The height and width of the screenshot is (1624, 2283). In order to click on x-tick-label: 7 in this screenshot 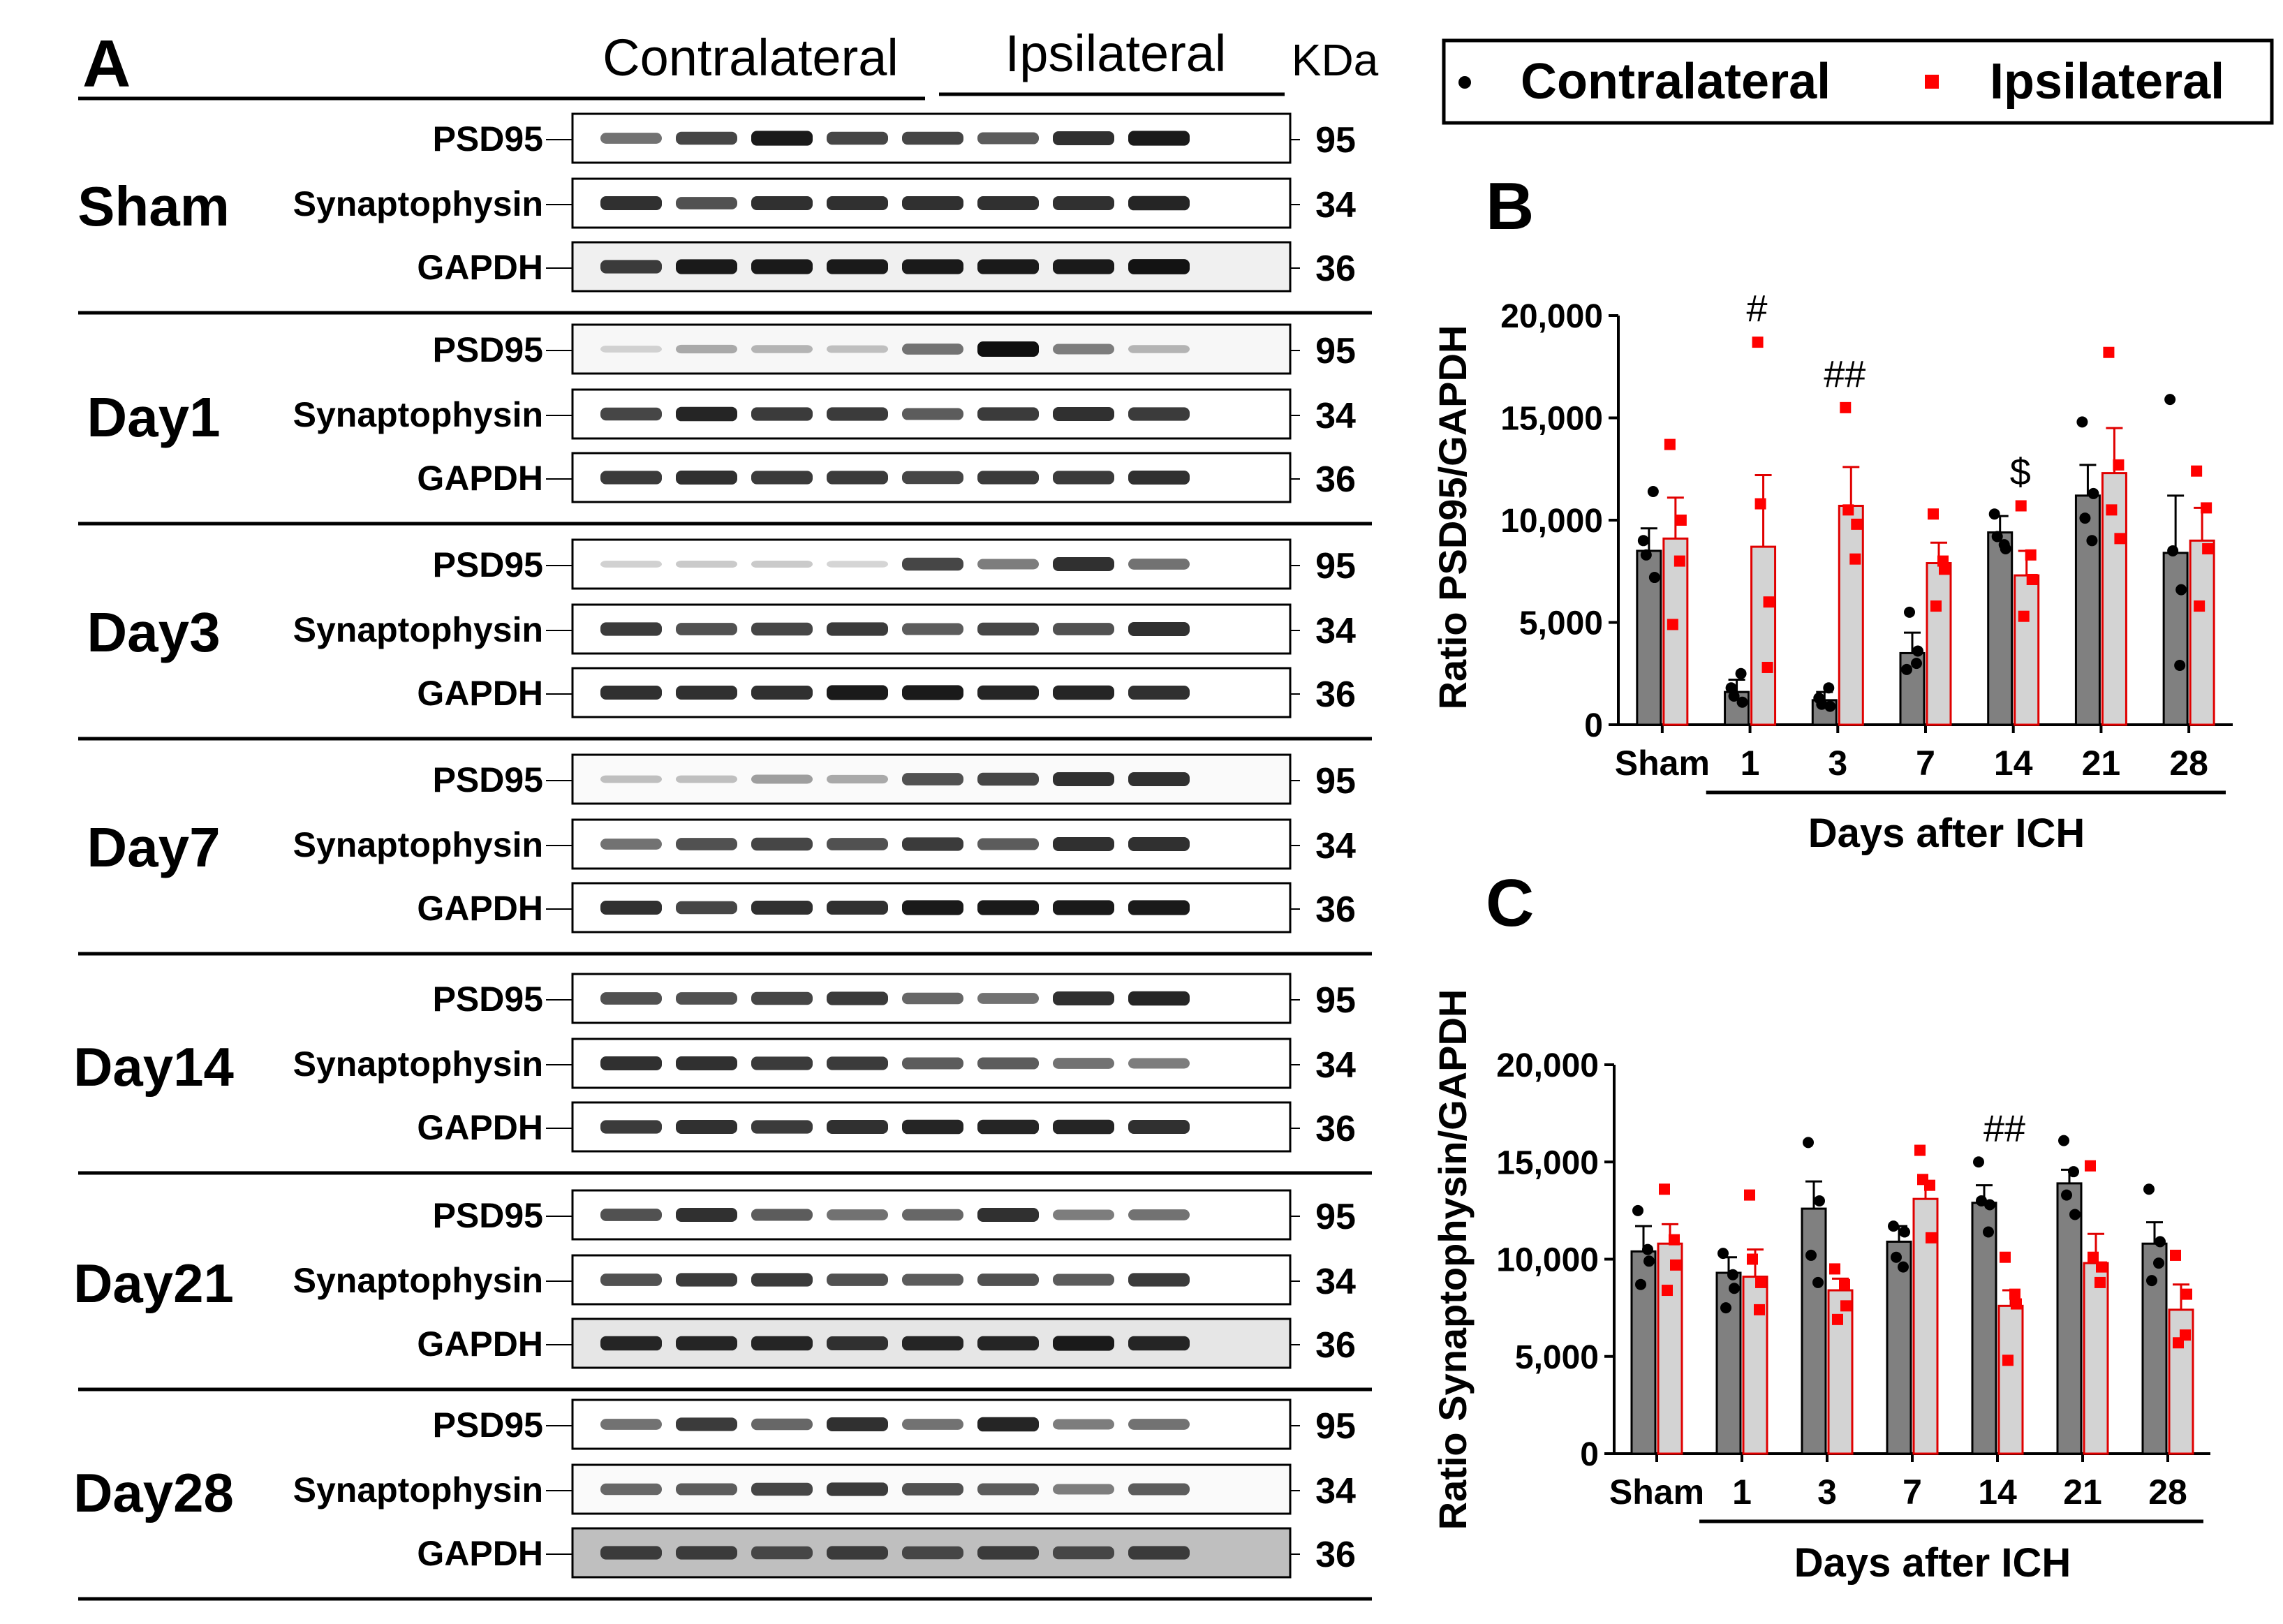, I will do `click(1925, 764)`.